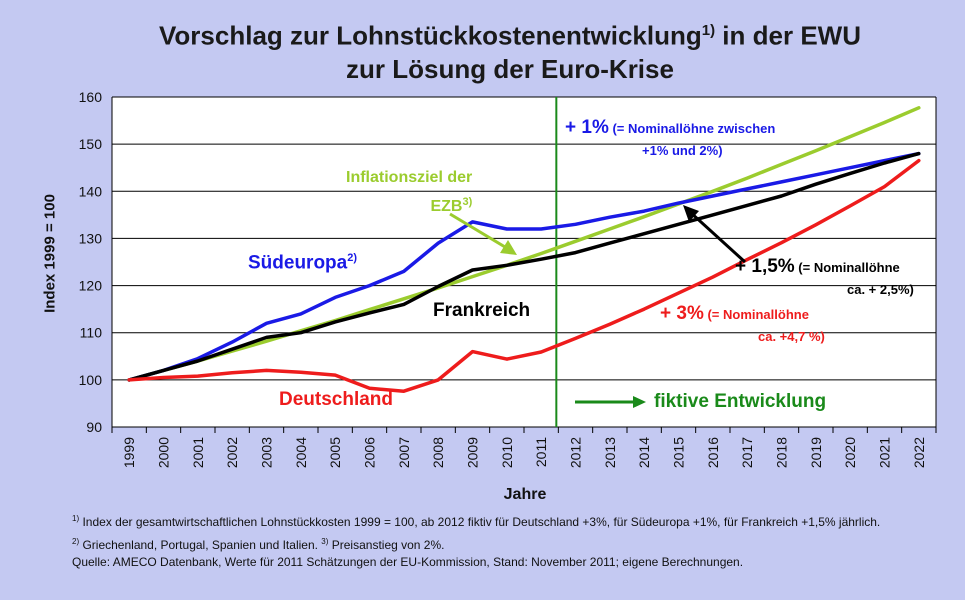 Image resolution: width=965 pixels, height=600 pixels. Describe the element at coordinates (129, 452) in the screenshot. I see `x-tick-label: 1999` at that location.